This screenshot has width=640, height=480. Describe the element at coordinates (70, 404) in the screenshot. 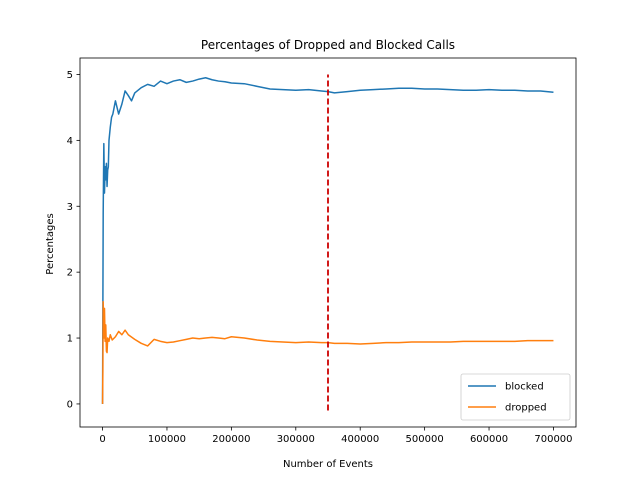

I see `y-tick-label: 0` at that location.